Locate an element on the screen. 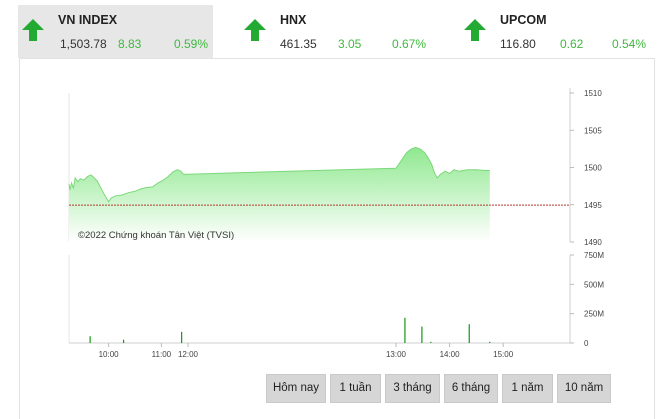  range-button-1-year: 1 năm is located at coordinates (527, 388).